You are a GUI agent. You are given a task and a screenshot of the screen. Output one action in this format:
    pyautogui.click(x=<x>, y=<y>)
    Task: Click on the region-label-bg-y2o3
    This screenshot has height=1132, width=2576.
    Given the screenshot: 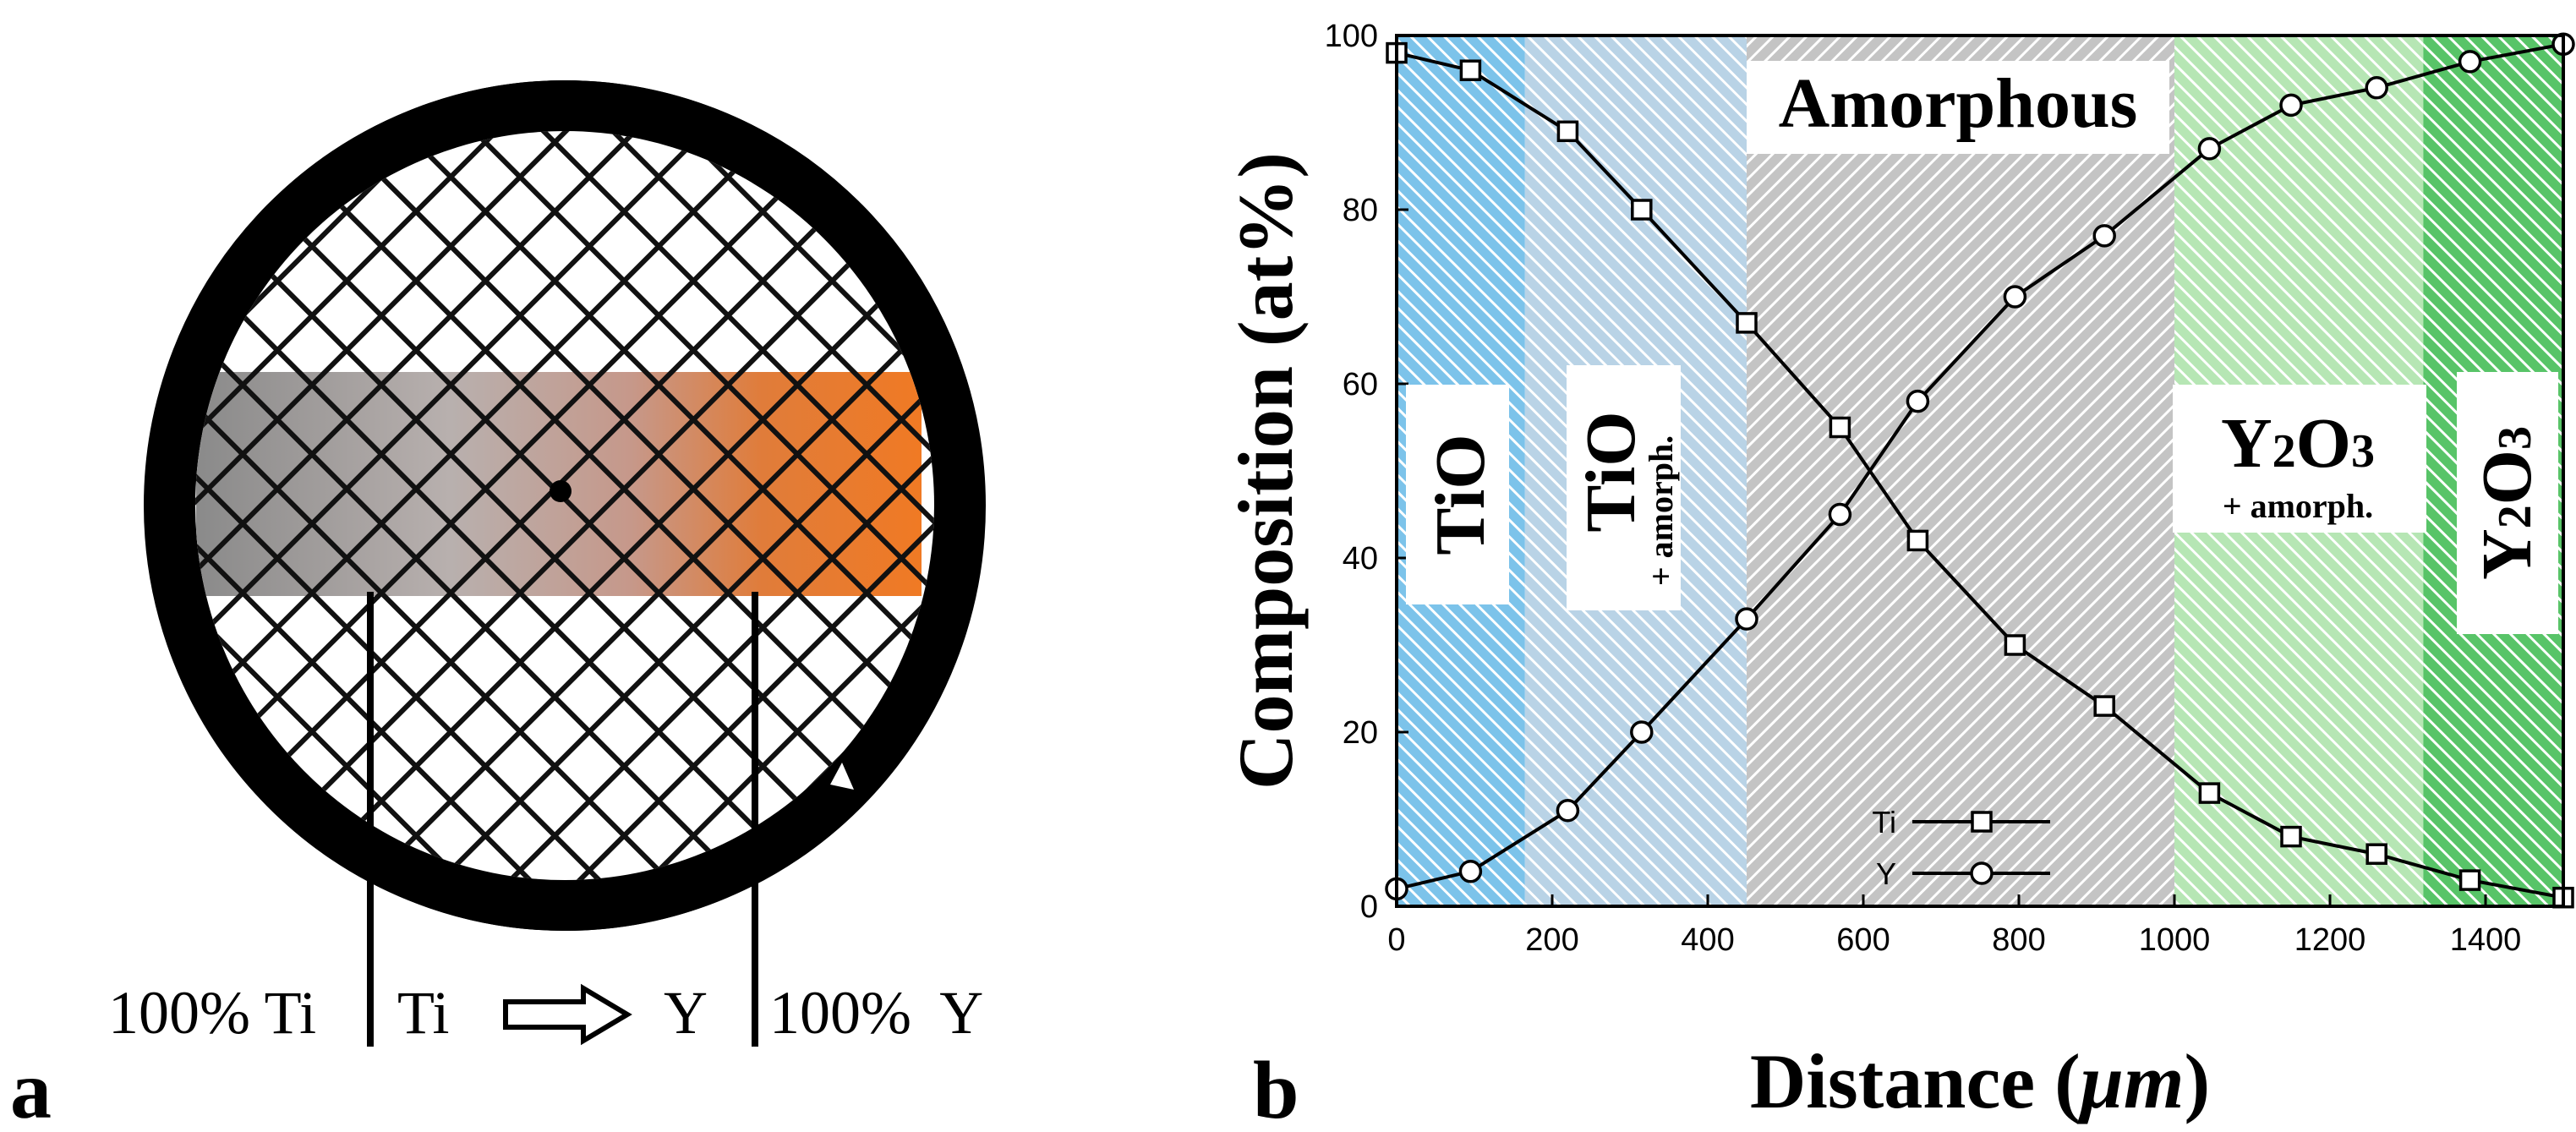 What is the action you would take?
    pyautogui.click(x=2507, y=503)
    